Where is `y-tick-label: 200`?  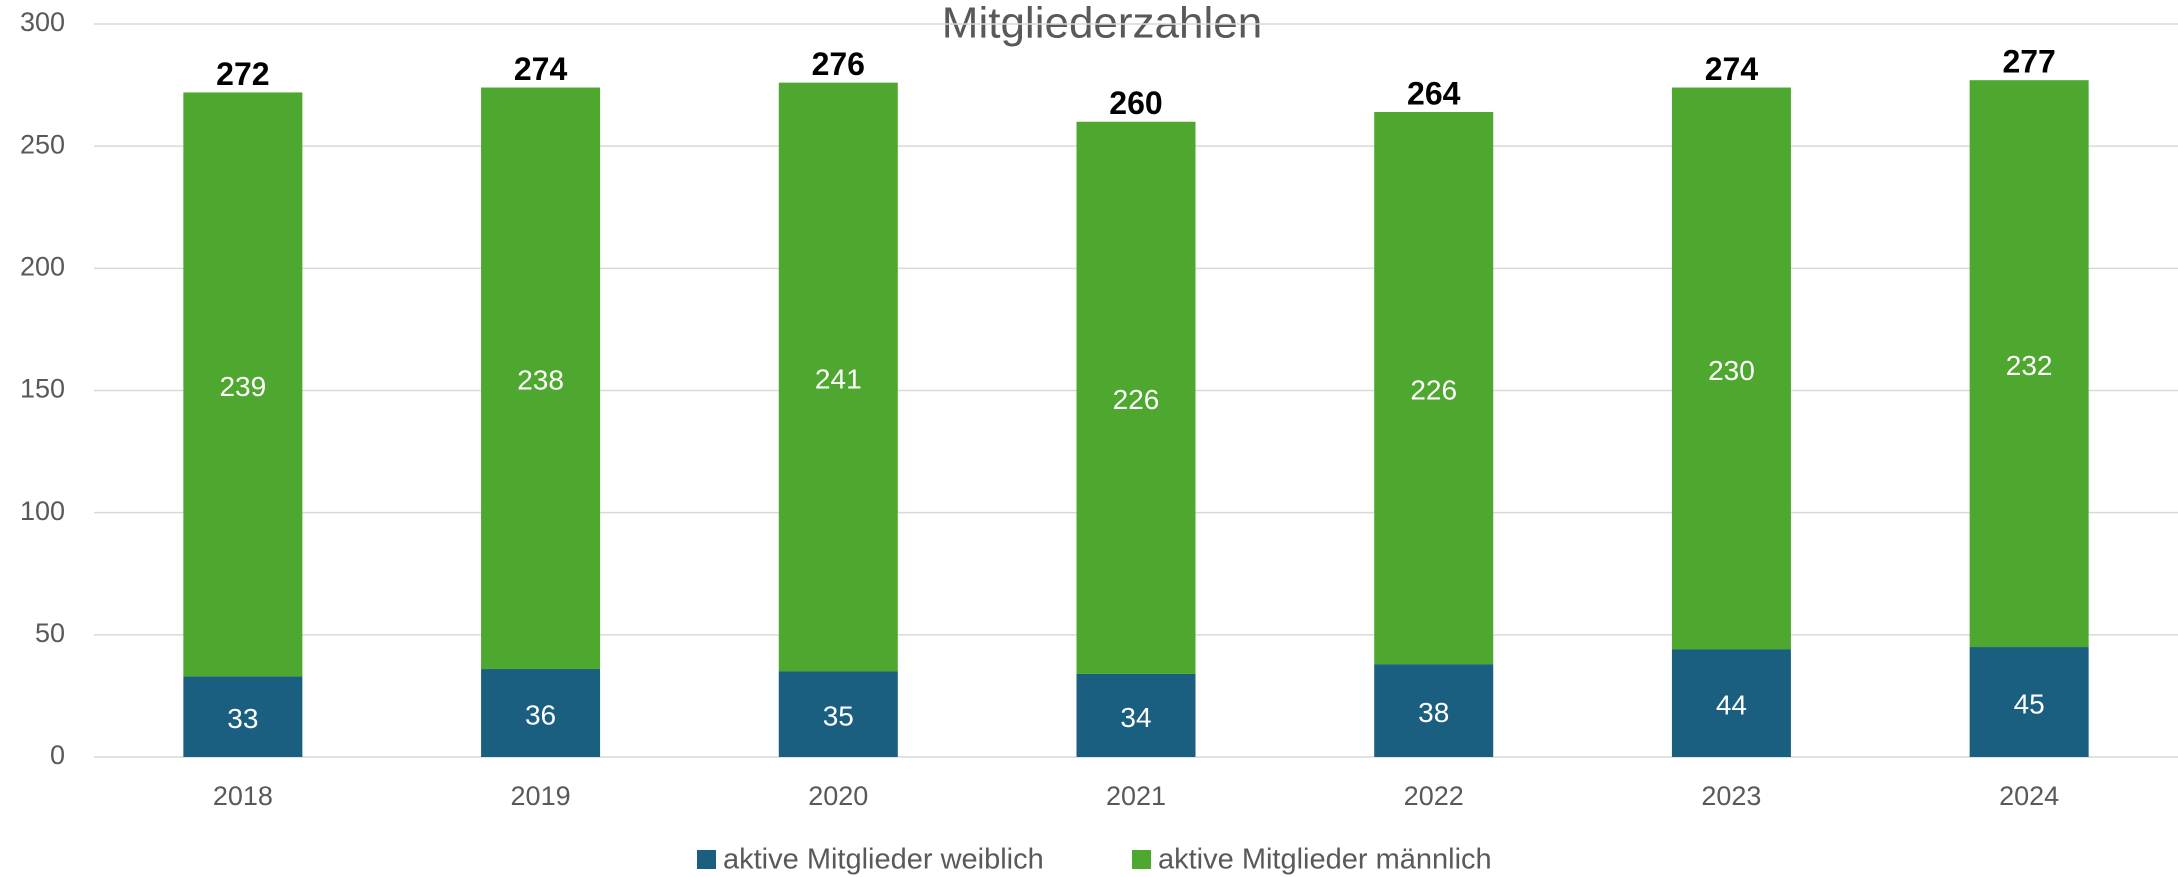
y-tick-label: 200 is located at coordinates (42, 266).